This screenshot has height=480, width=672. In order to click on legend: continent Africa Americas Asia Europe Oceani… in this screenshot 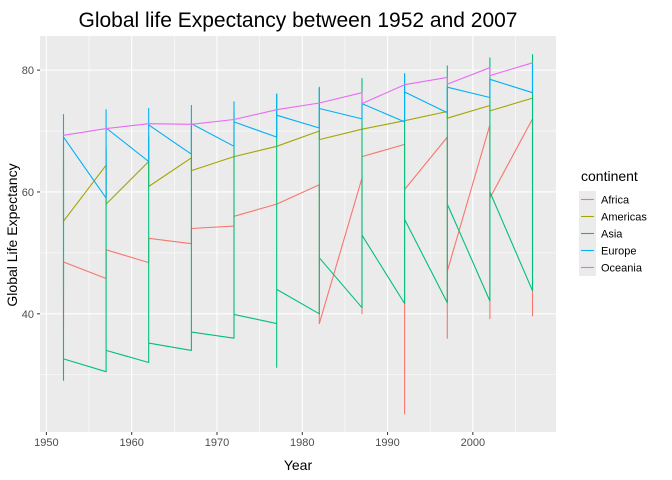, I will do `click(613, 222)`.